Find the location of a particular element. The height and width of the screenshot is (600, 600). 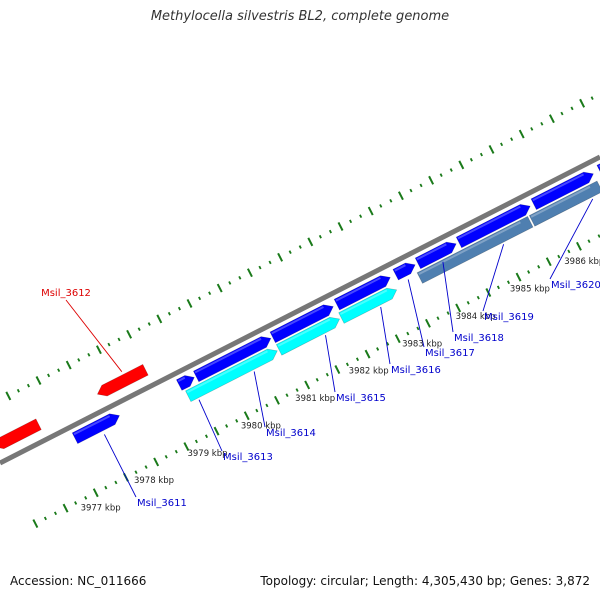

scale-label: 3982 kbp is located at coordinates (369, 372).